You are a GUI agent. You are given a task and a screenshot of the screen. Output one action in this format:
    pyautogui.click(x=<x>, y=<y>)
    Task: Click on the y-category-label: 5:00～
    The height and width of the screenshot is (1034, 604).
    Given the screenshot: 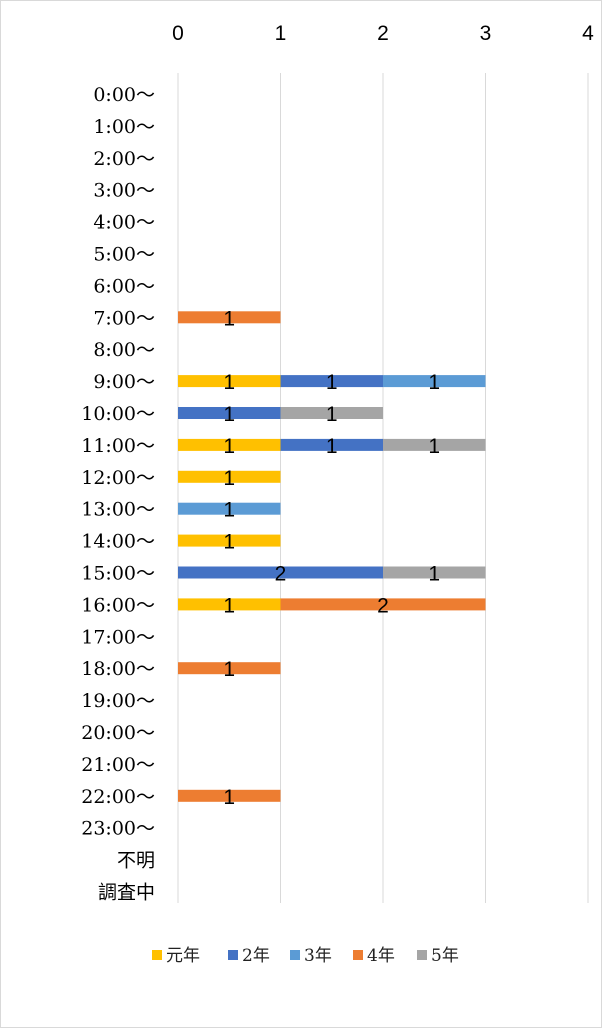 What is the action you would take?
    pyautogui.click(x=124, y=255)
    